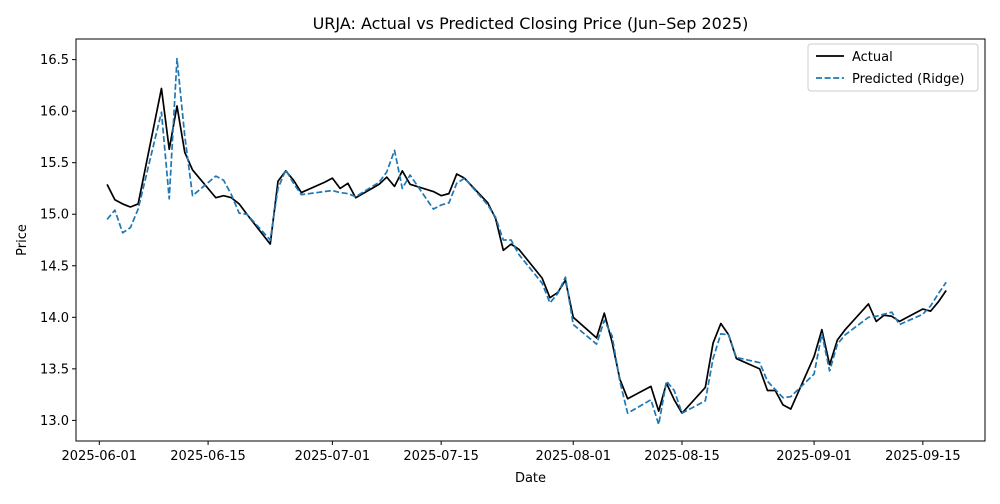 This screenshot has height=504, width=1000. What do you see at coordinates (872, 57) in the screenshot?
I see `legend-label: Actual` at bounding box center [872, 57].